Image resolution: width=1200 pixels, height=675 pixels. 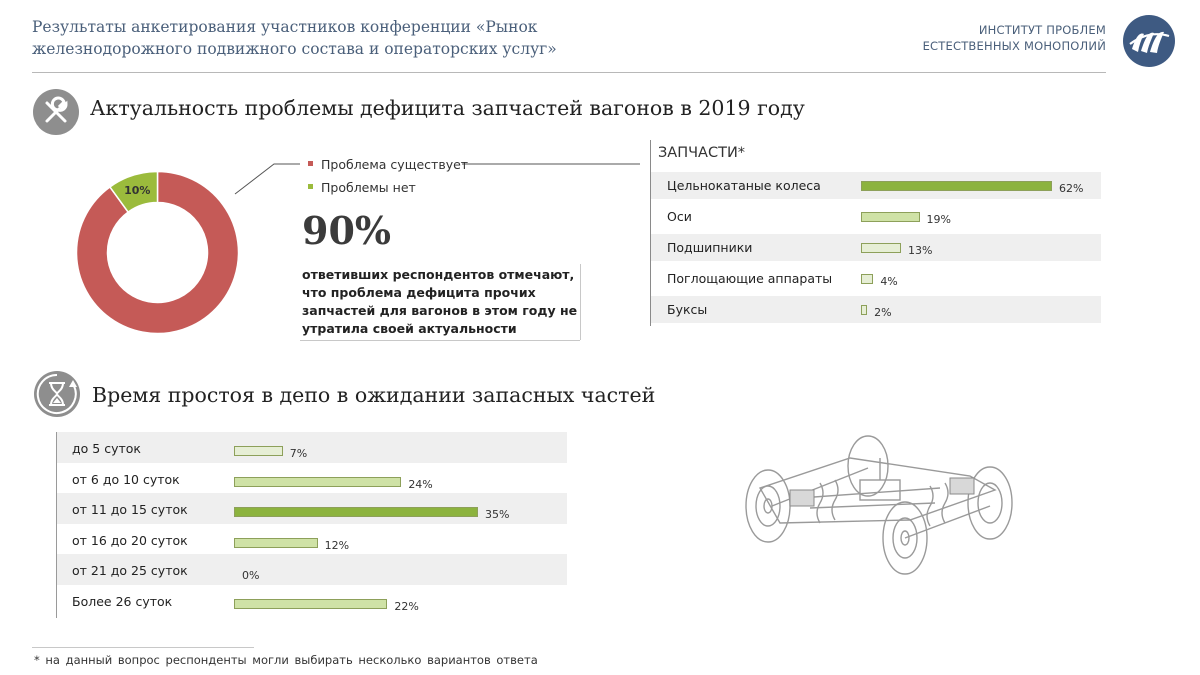 What do you see at coordinates (650, 233) in the screenshot?
I see `parts-table-border` at bounding box center [650, 233].